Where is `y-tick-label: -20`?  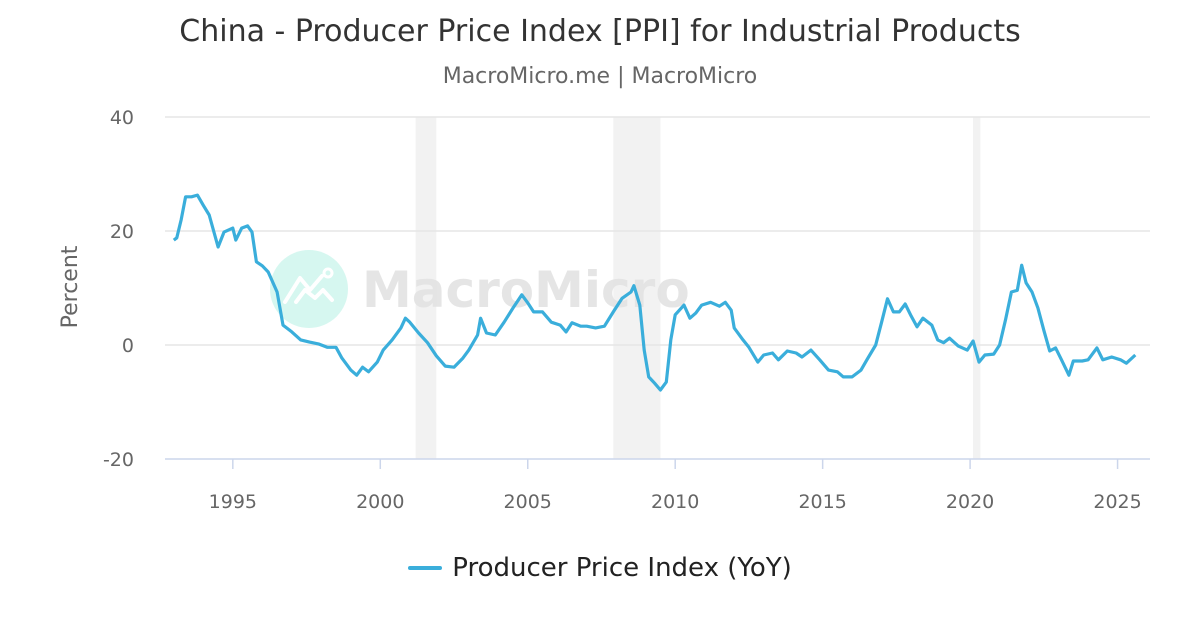 y-tick-label: -20 is located at coordinates (118, 460).